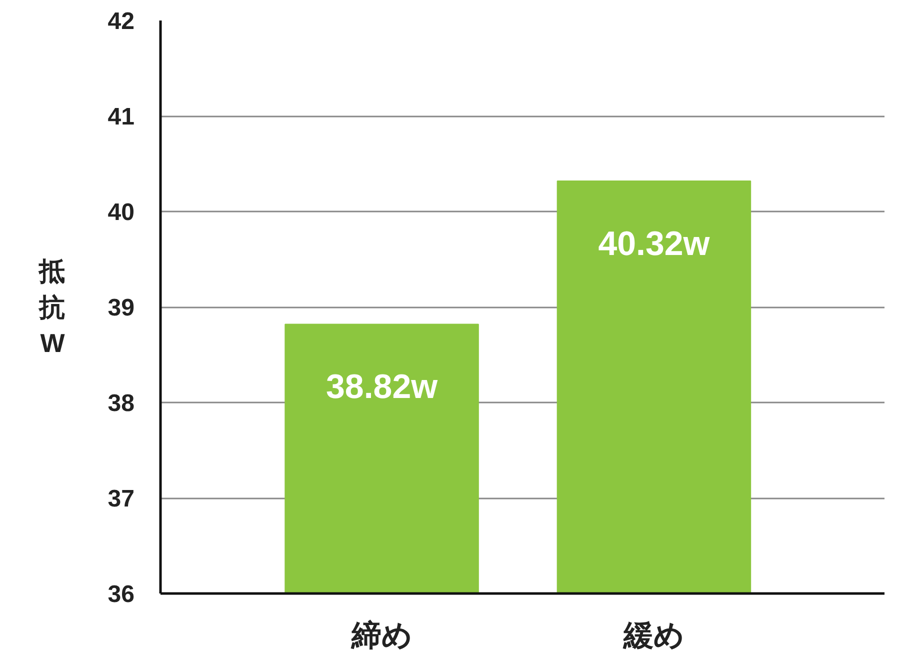 This screenshot has width=900, height=668. What do you see at coordinates (121, 212) in the screenshot?
I see `y-tick-label: 40` at bounding box center [121, 212].